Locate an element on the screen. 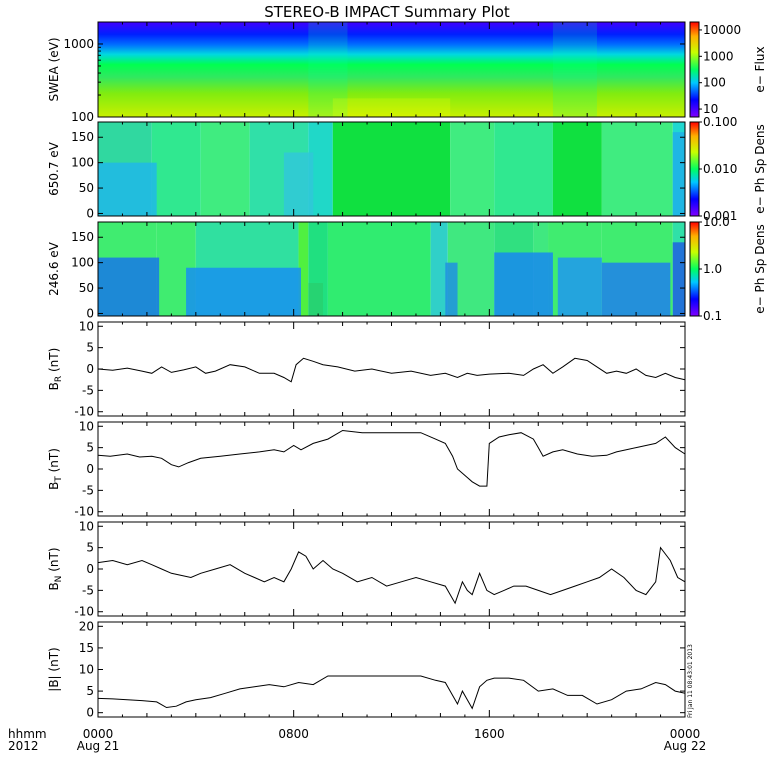  y-axis-label: 246.6 eV is located at coordinates (54, 268).